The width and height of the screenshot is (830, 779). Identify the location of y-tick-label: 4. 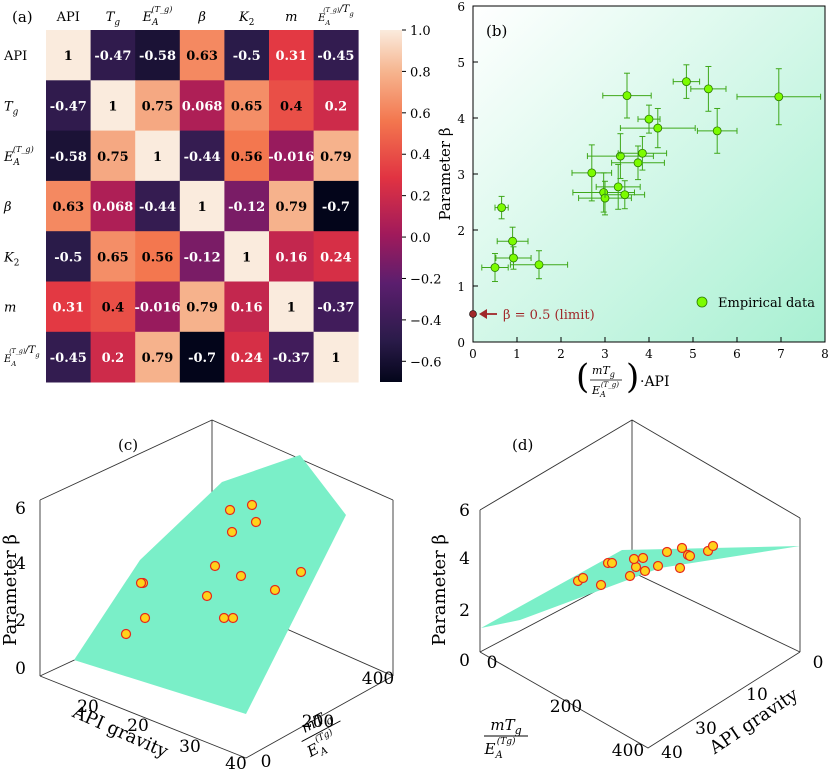
(461, 119).